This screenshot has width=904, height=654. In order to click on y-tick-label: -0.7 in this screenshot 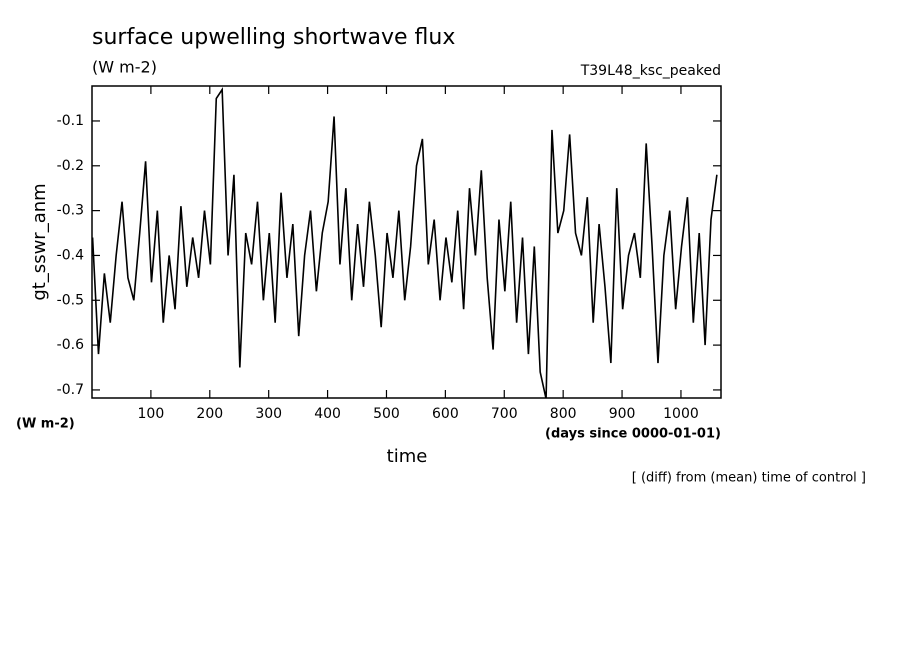, I will do `click(70, 390)`.